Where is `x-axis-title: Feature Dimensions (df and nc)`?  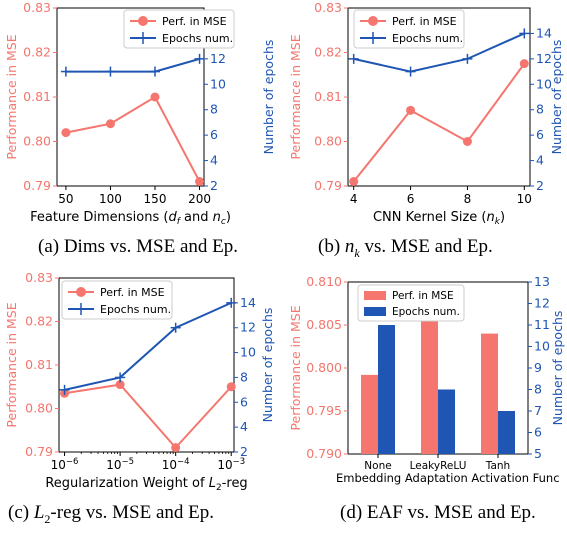
x-axis-title: Feature Dimensions (df and nc) is located at coordinates (130, 218).